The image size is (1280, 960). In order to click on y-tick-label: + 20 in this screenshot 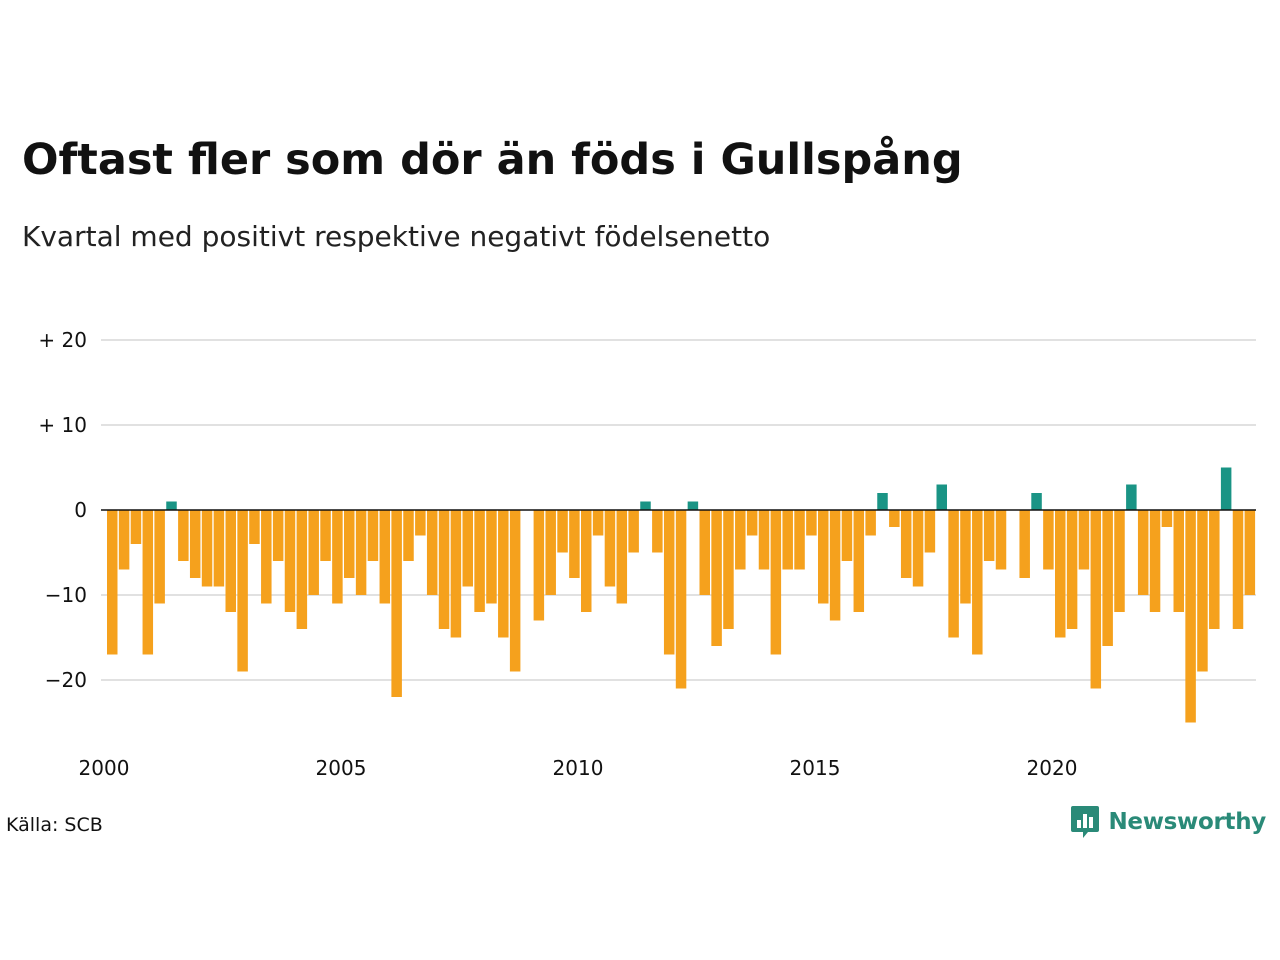, I will do `click(62, 340)`.